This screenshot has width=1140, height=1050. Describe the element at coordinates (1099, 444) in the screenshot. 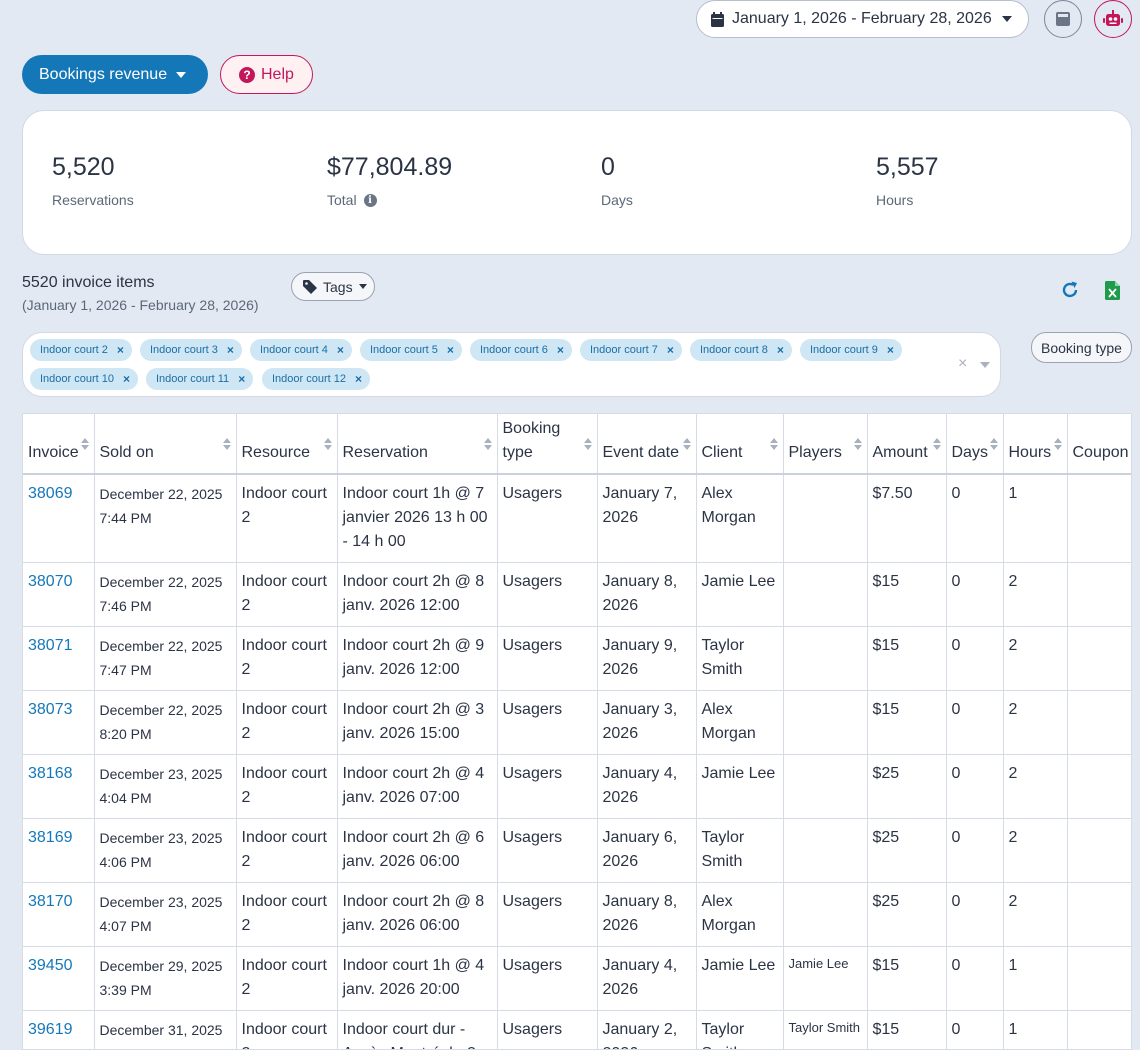

I see `column-header: Coupon` at that location.